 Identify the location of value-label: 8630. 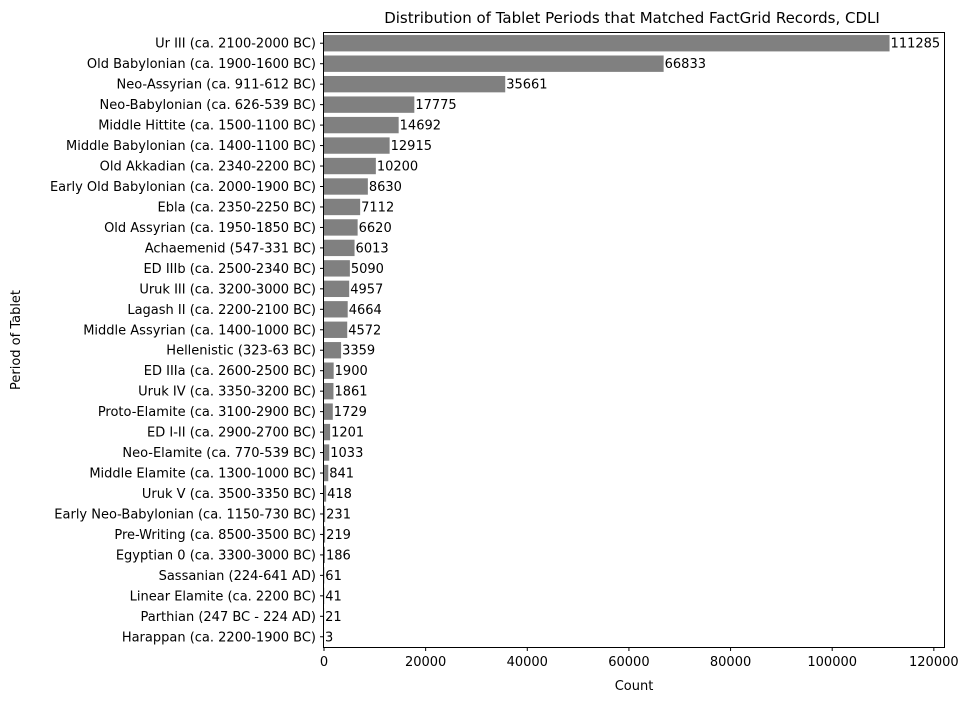
(385, 187).